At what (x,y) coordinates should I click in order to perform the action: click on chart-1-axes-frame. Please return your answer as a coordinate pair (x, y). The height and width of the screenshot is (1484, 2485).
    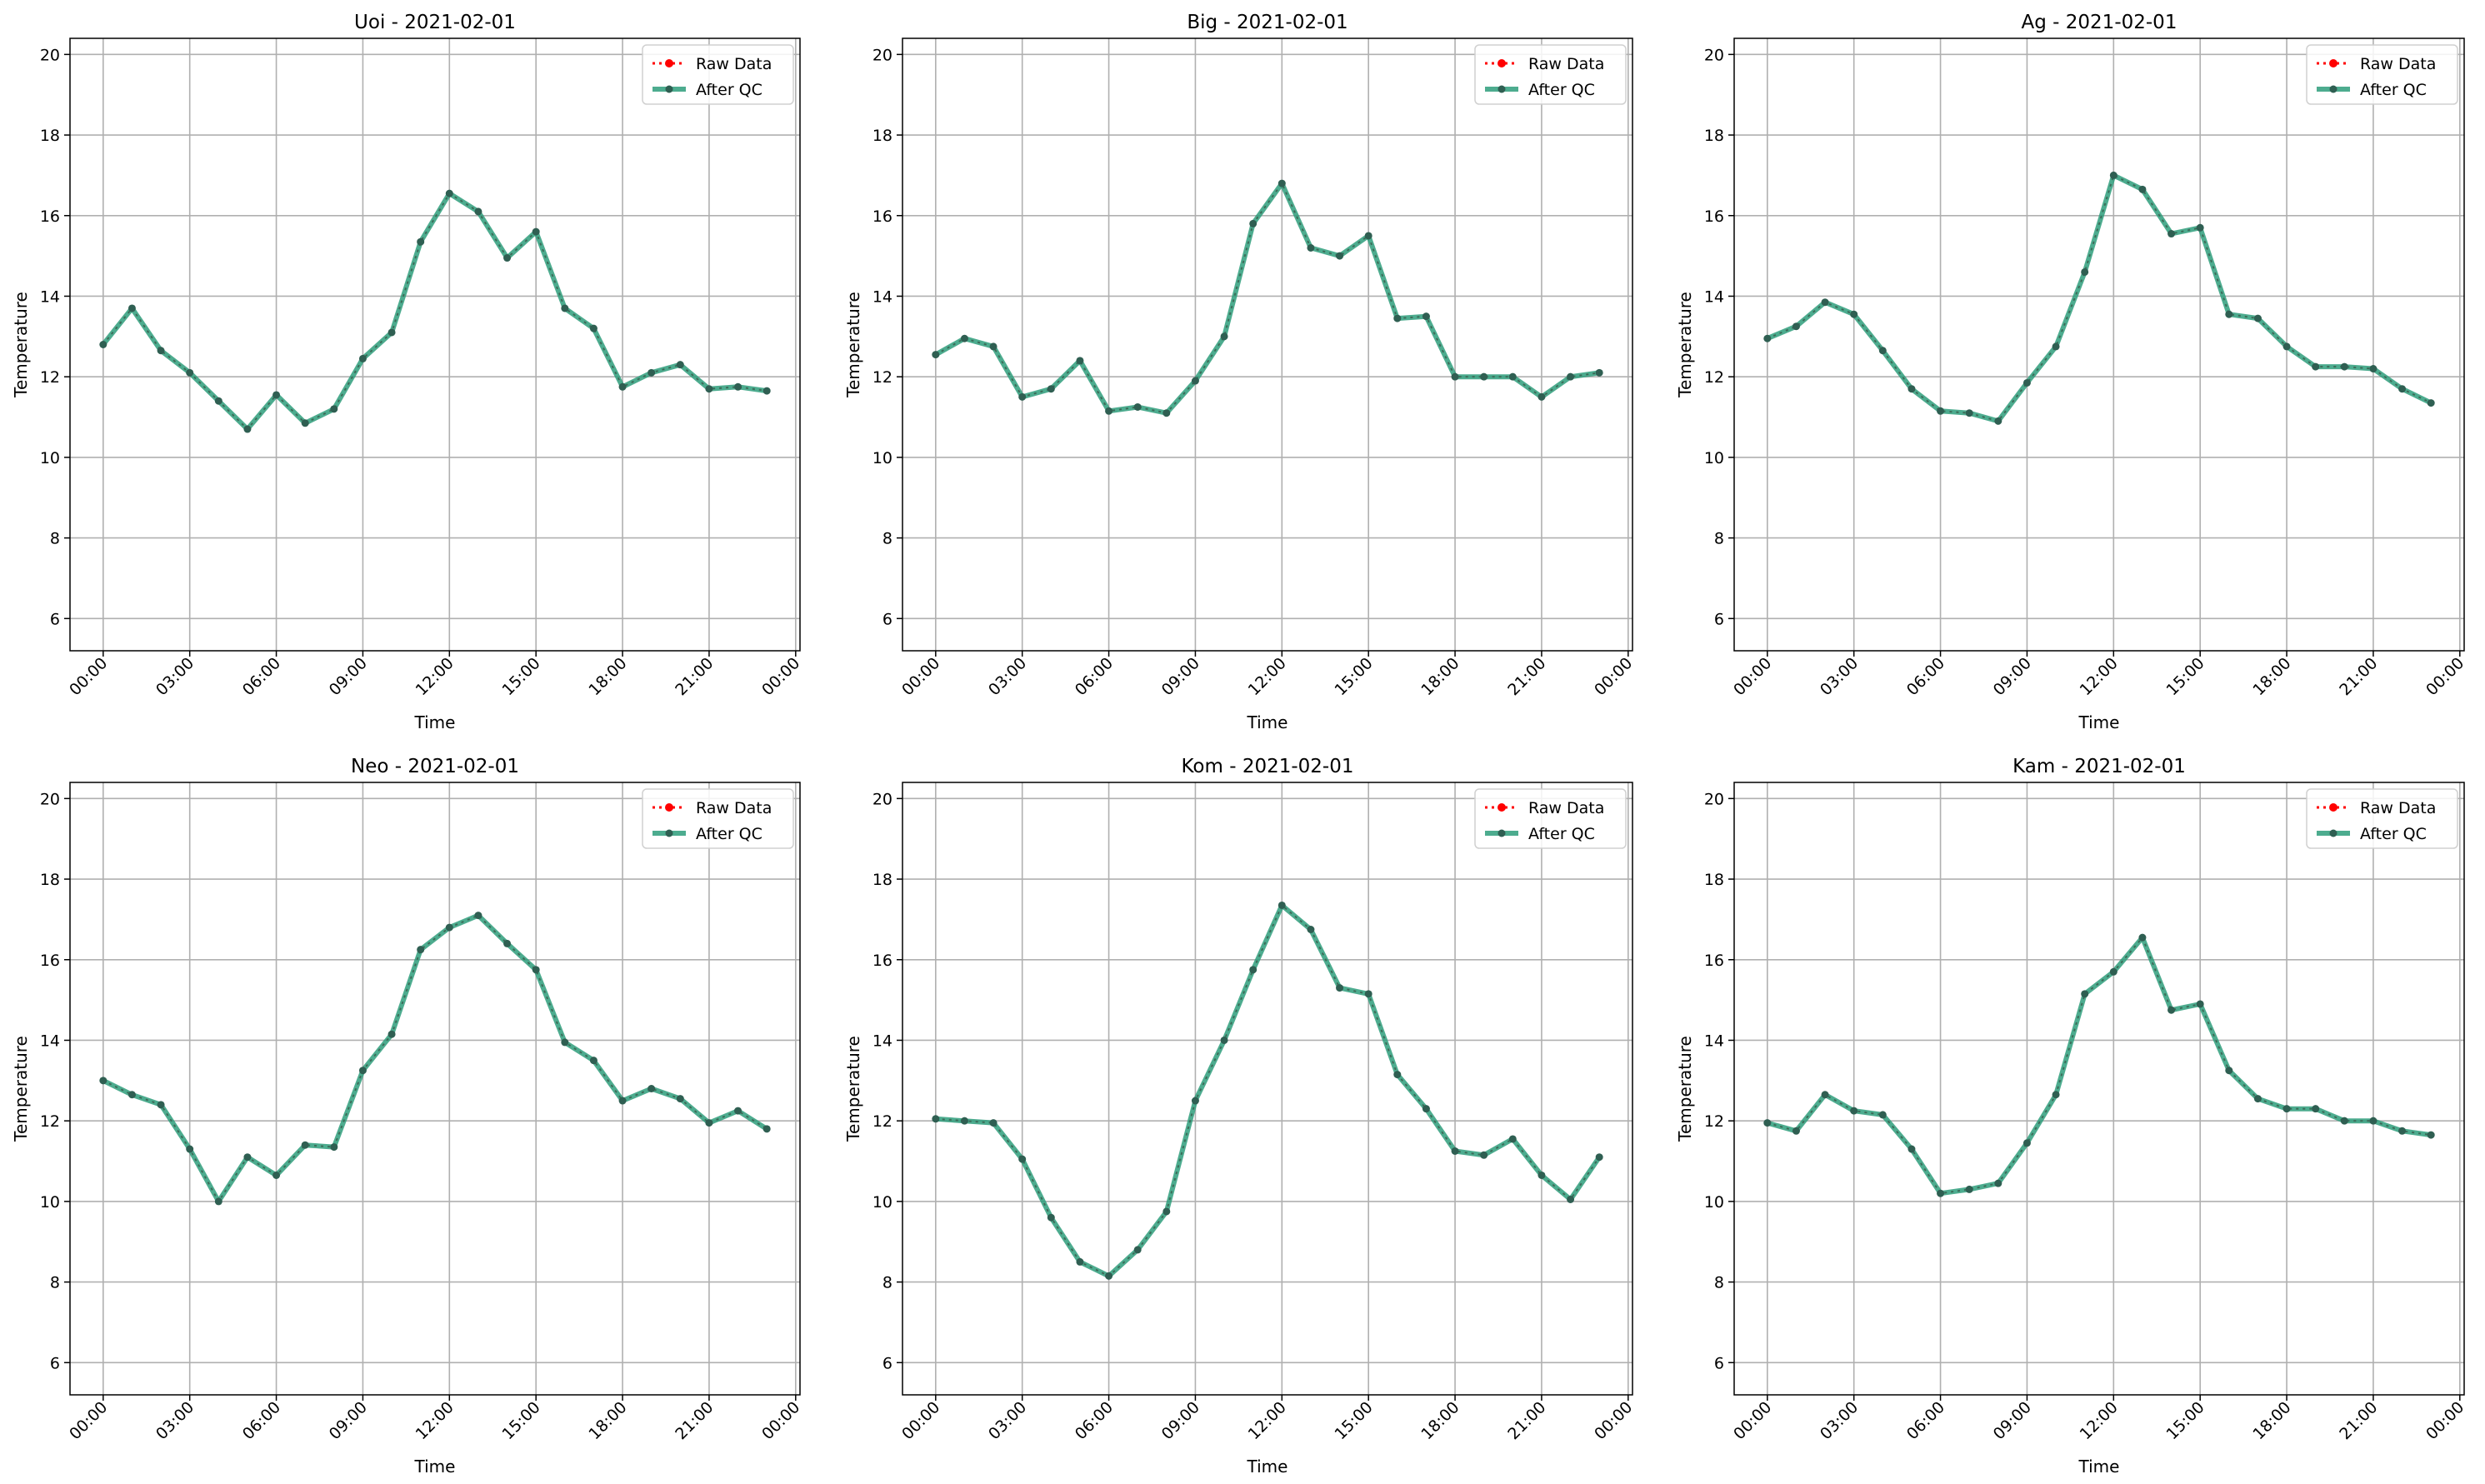
    Looking at the image, I should click on (435, 344).